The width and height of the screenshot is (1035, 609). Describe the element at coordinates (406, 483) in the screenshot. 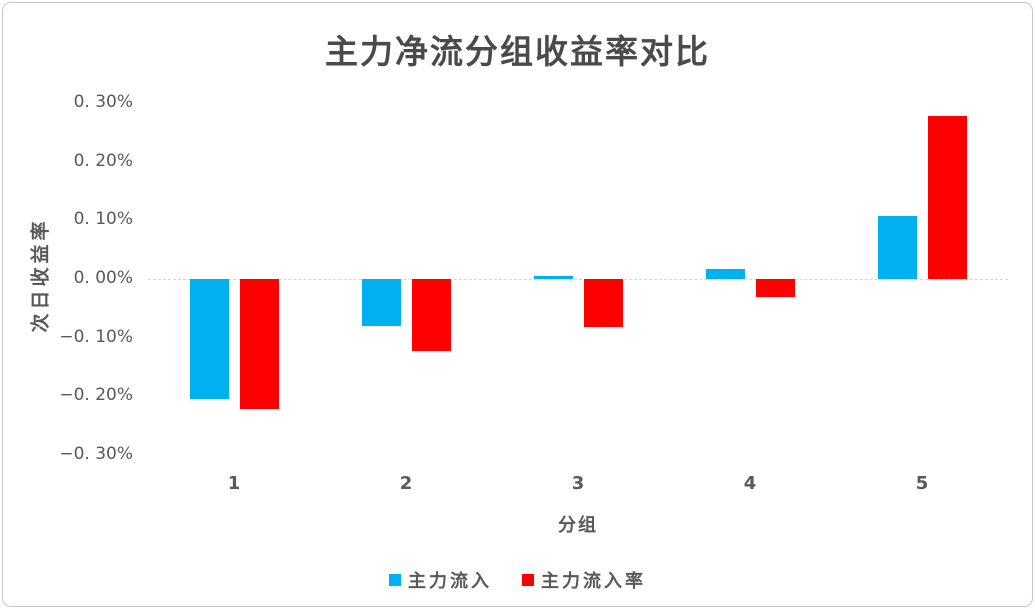

I see `x-axis-category-label: 2` at that location.